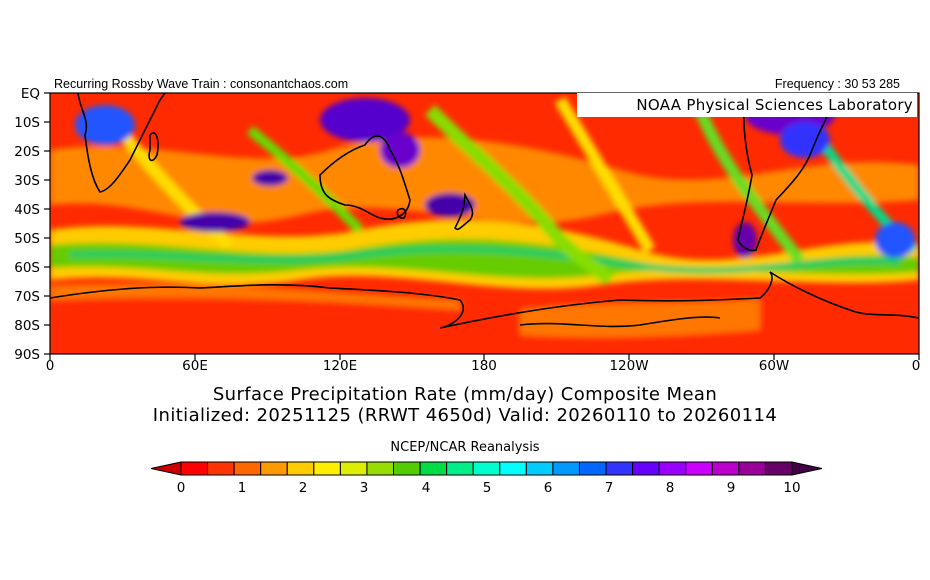 The height and width of the screenshot is (580, 930). I want to click on frequency-text: Frequency : 30 53 285, so click(837, 84).